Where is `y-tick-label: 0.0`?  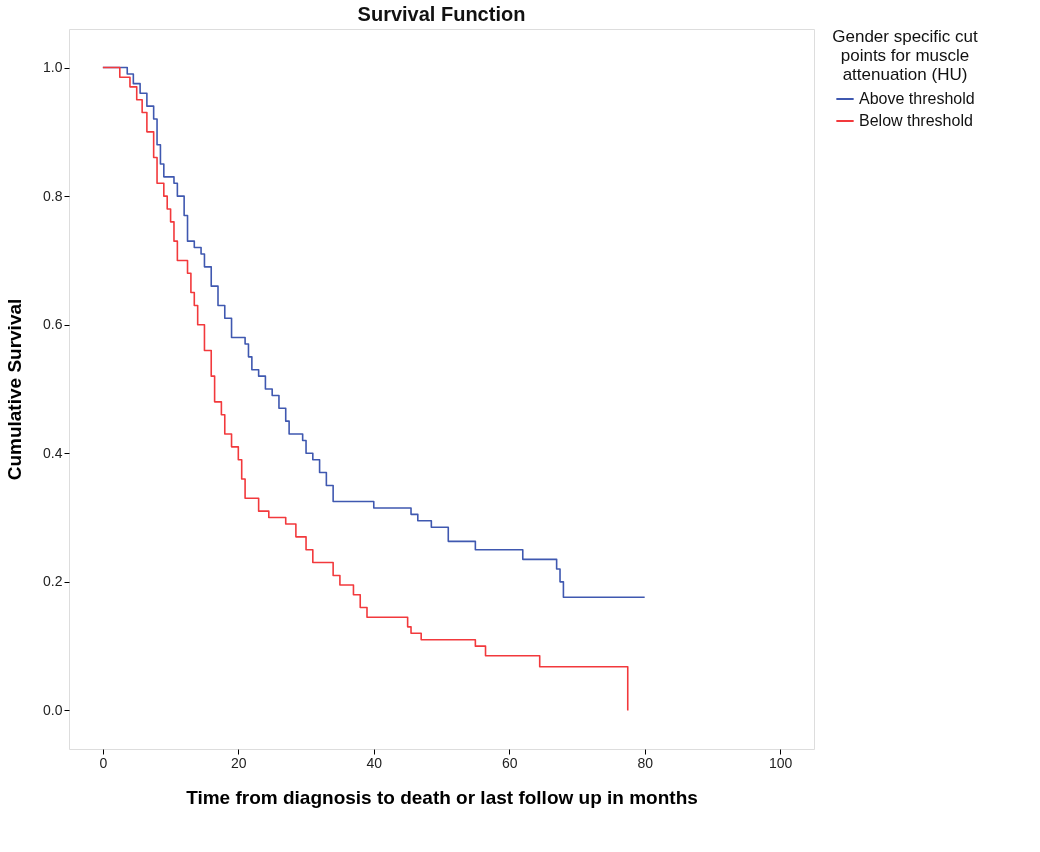 y-tick-label: 0.0 is located at coordinates (53, 709).